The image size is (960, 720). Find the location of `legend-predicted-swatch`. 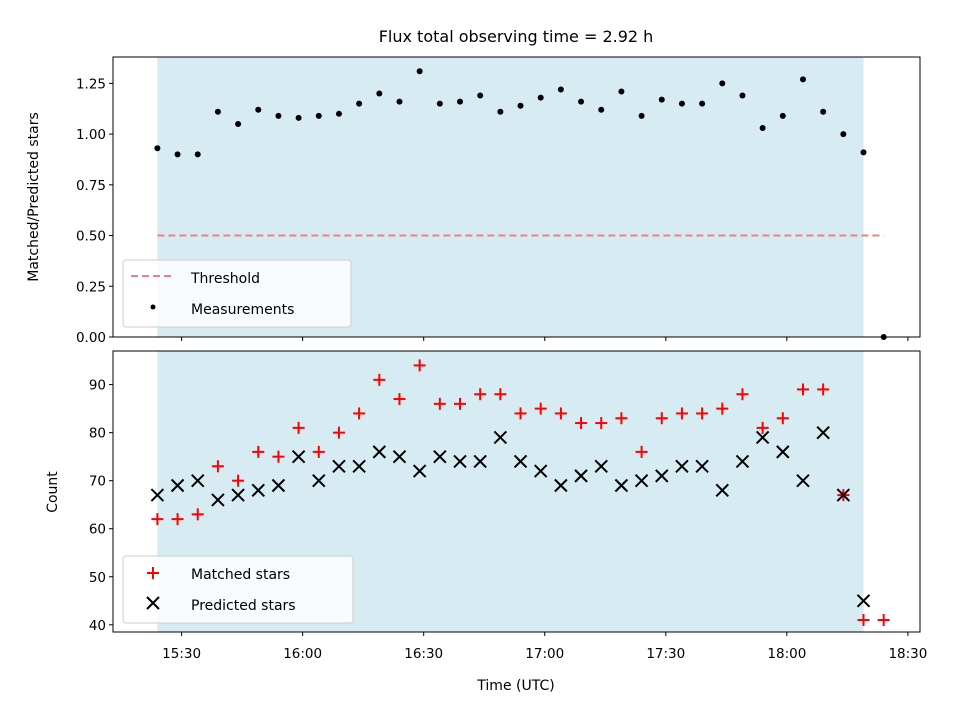

legend-predicted-swatch is located at coordinates (153, 603).